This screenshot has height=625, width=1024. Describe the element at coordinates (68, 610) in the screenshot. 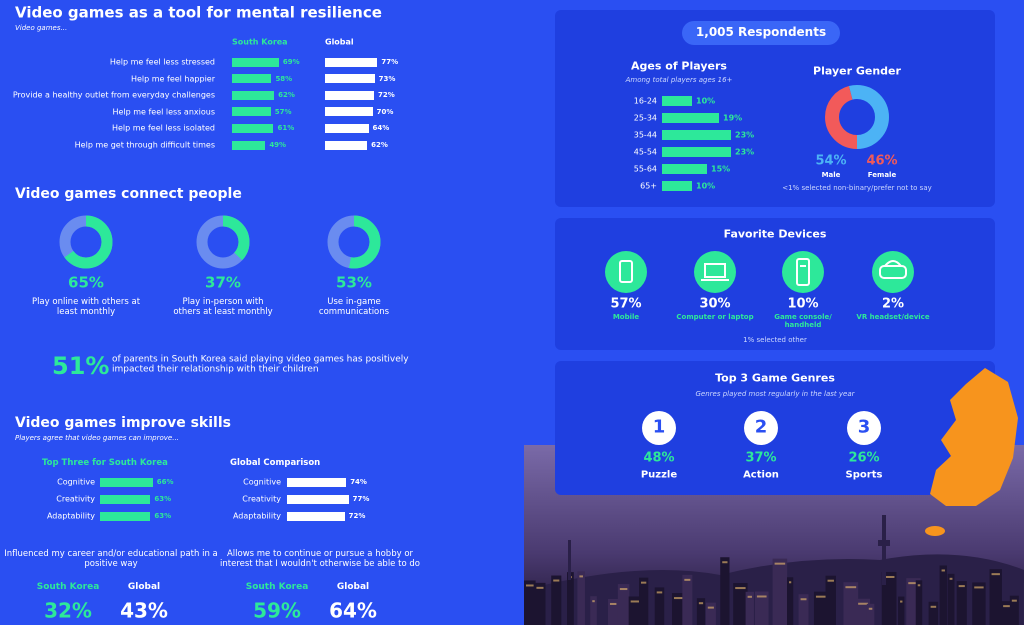

I see `stat-value: 32%` at that location.